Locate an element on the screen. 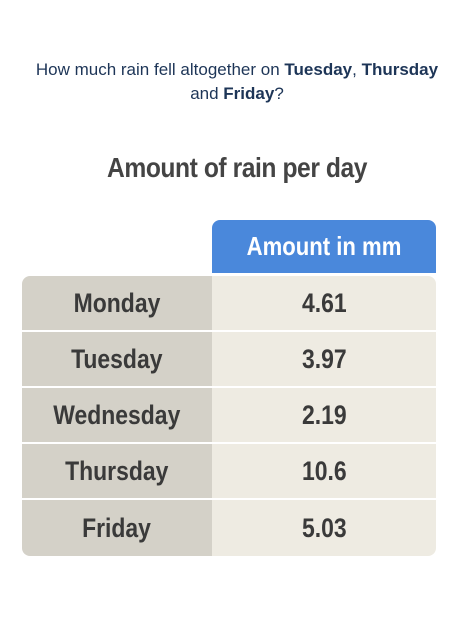 This screenshot has width=474, height=639. day-text: Friday is located at coordinates (117, 527).